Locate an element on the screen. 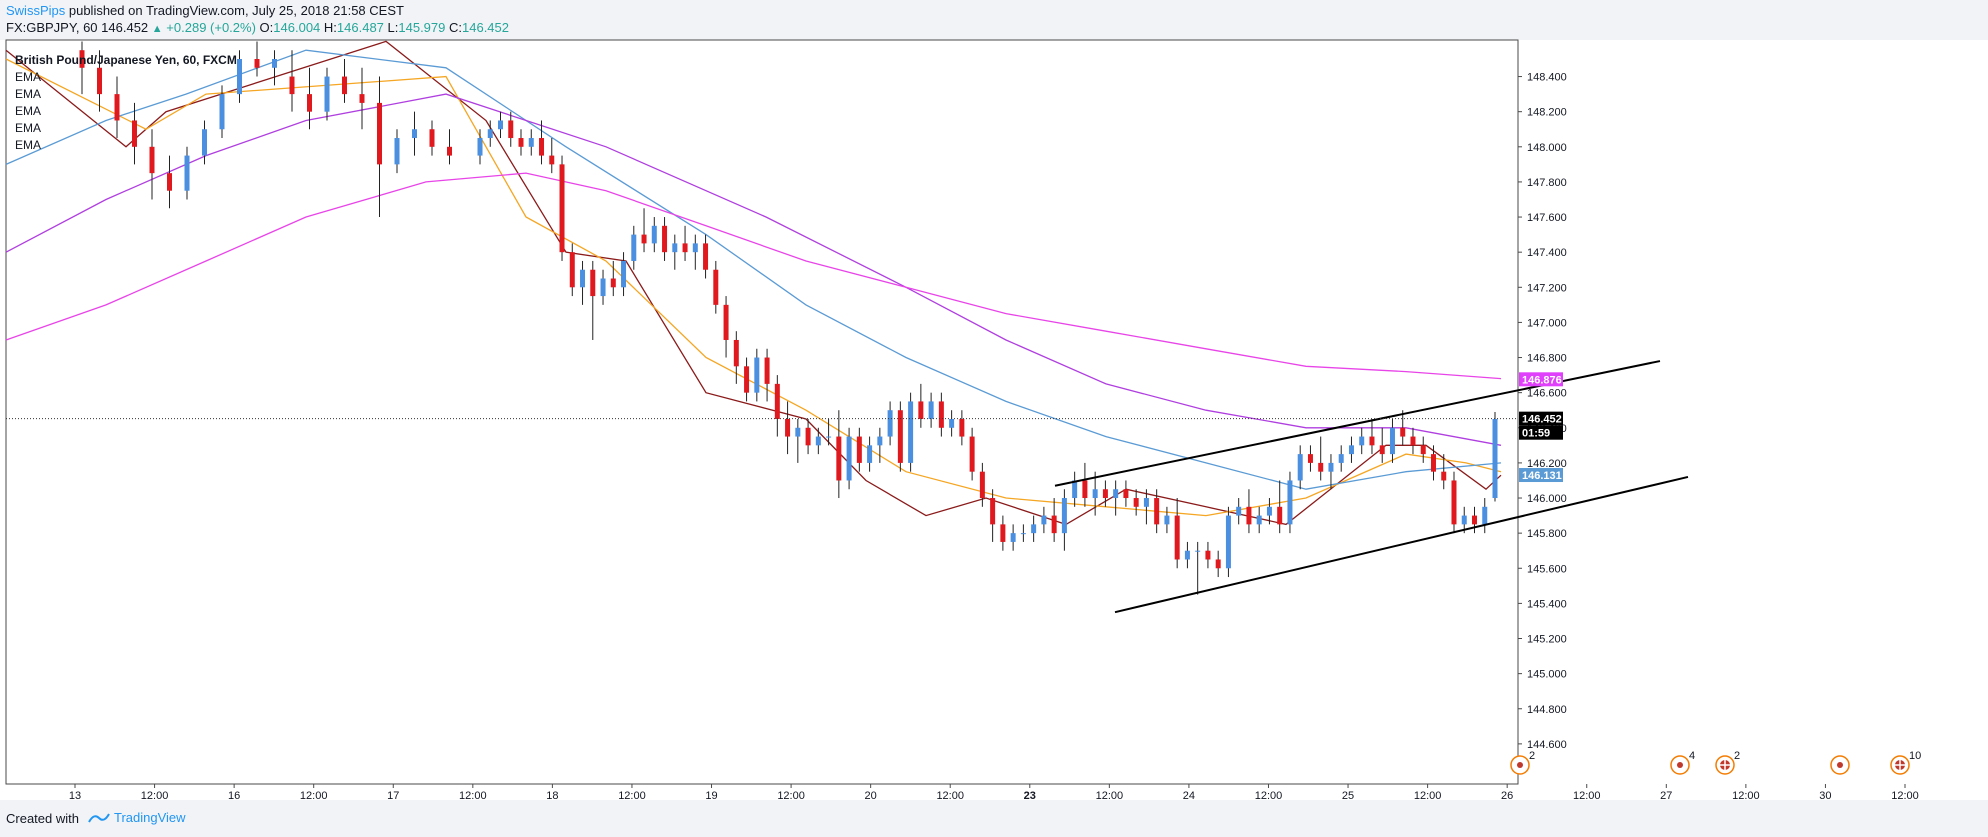 The width and height of the screenshot is (1988, 837). last-price: 146.452 is located at coordinates (125, 27).